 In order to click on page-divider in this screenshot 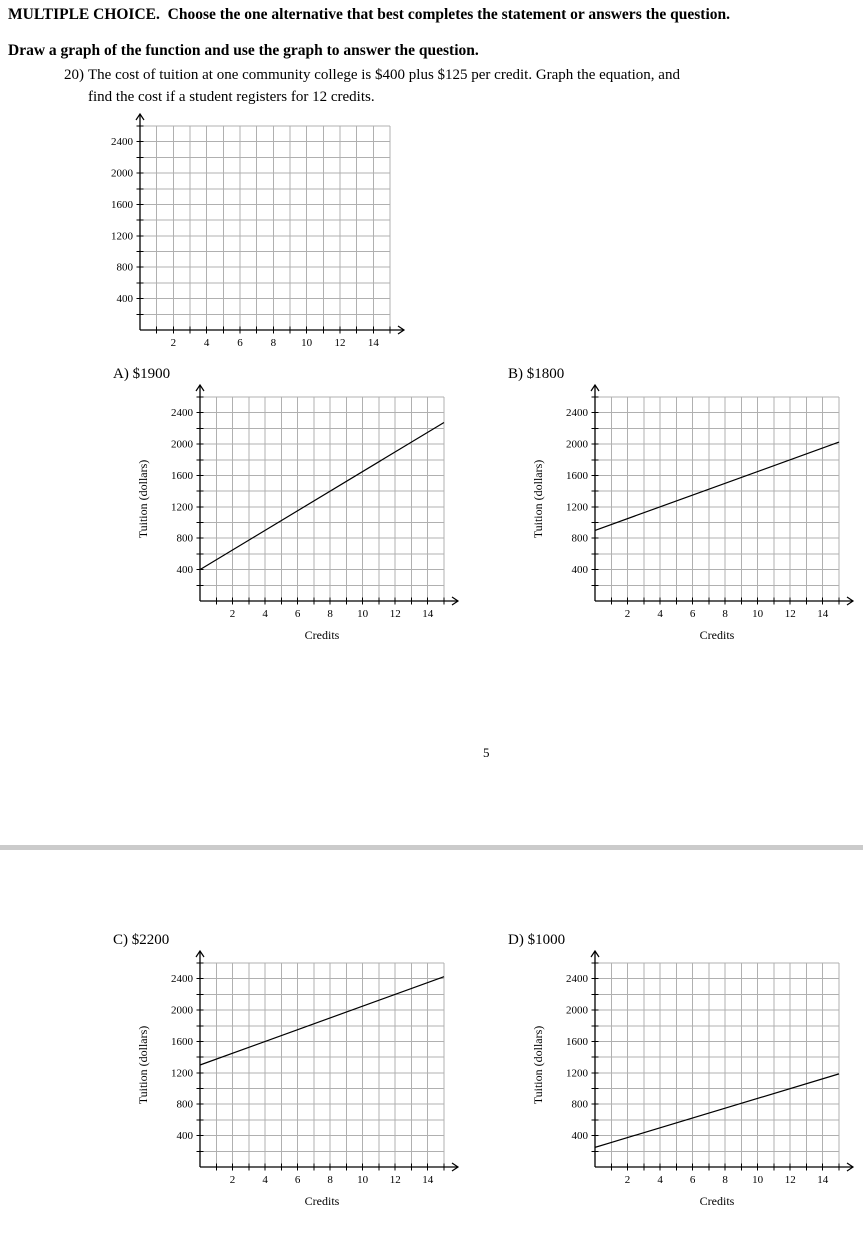, I will do `click(431, 847)`.